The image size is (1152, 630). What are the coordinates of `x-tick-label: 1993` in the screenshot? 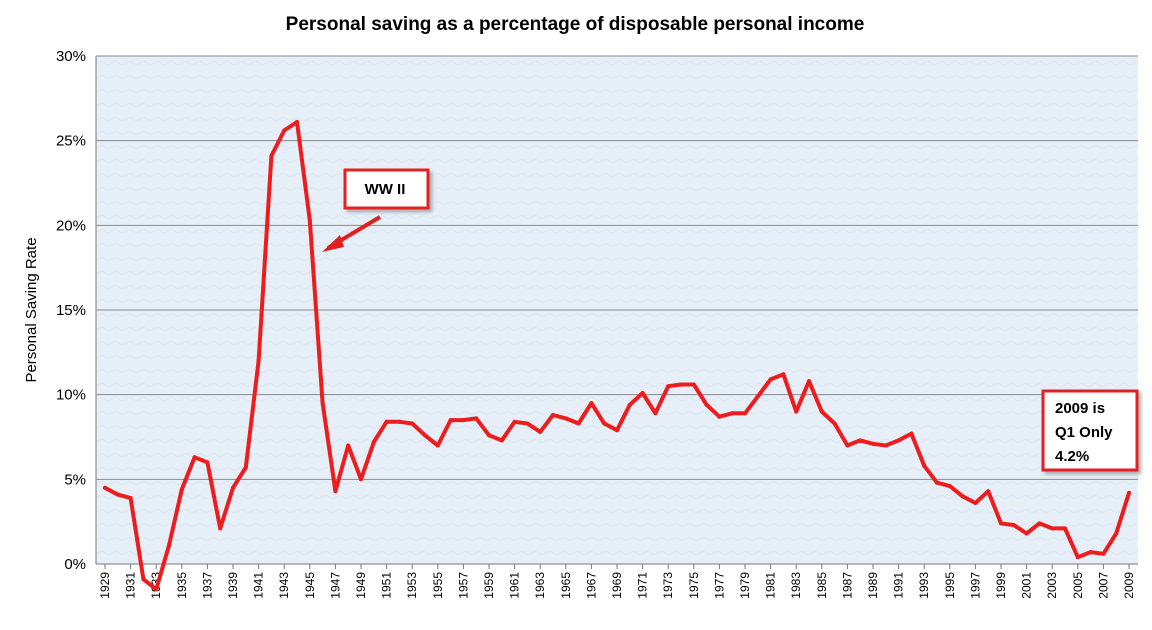 It's located at (924, 585).